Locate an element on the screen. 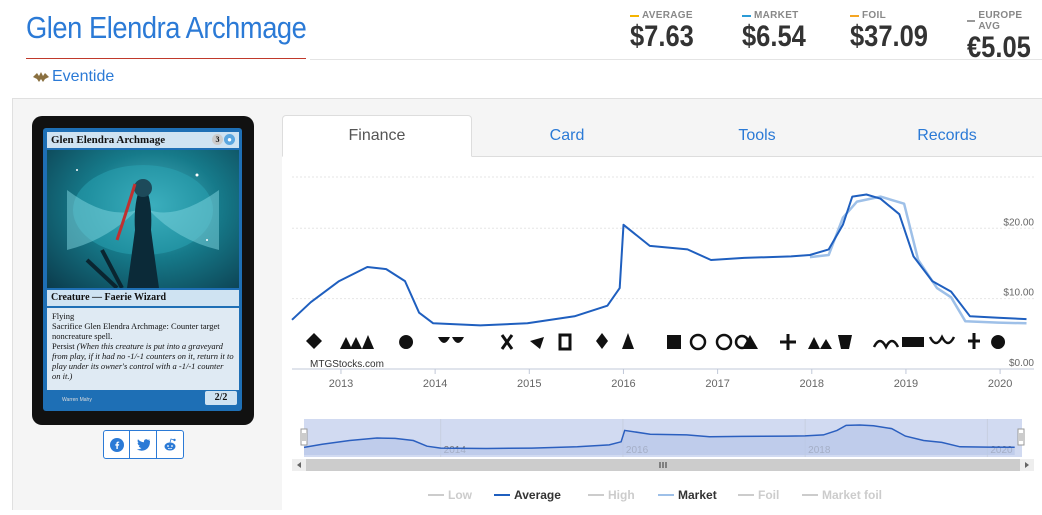 The width and height of the screenshot is (1042, 515). tab-finance: Finance is located at coordinates (377, 136).